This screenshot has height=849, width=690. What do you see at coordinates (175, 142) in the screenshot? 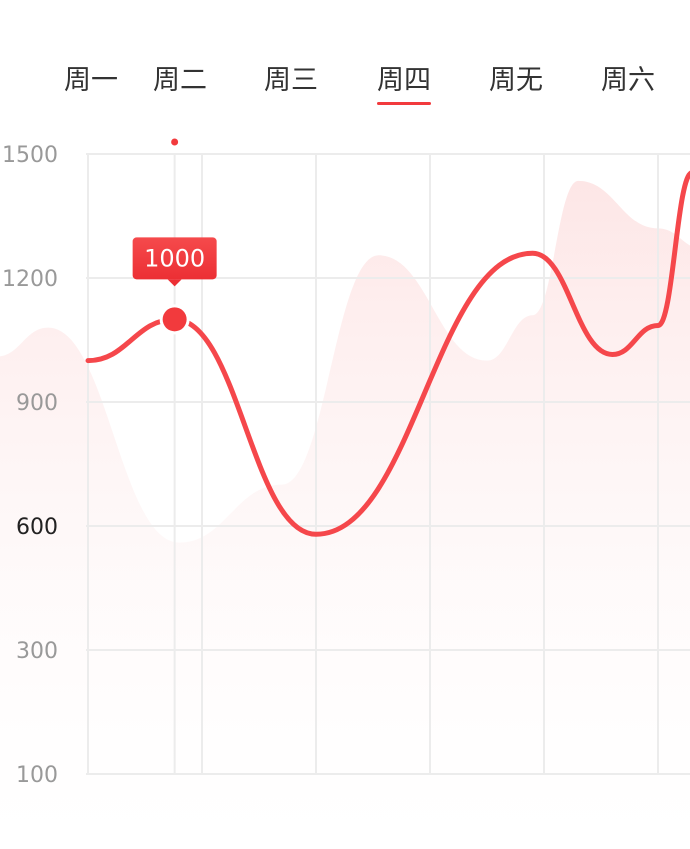
I see `highlight-dot-indicator` at bounding box center [175, 142].